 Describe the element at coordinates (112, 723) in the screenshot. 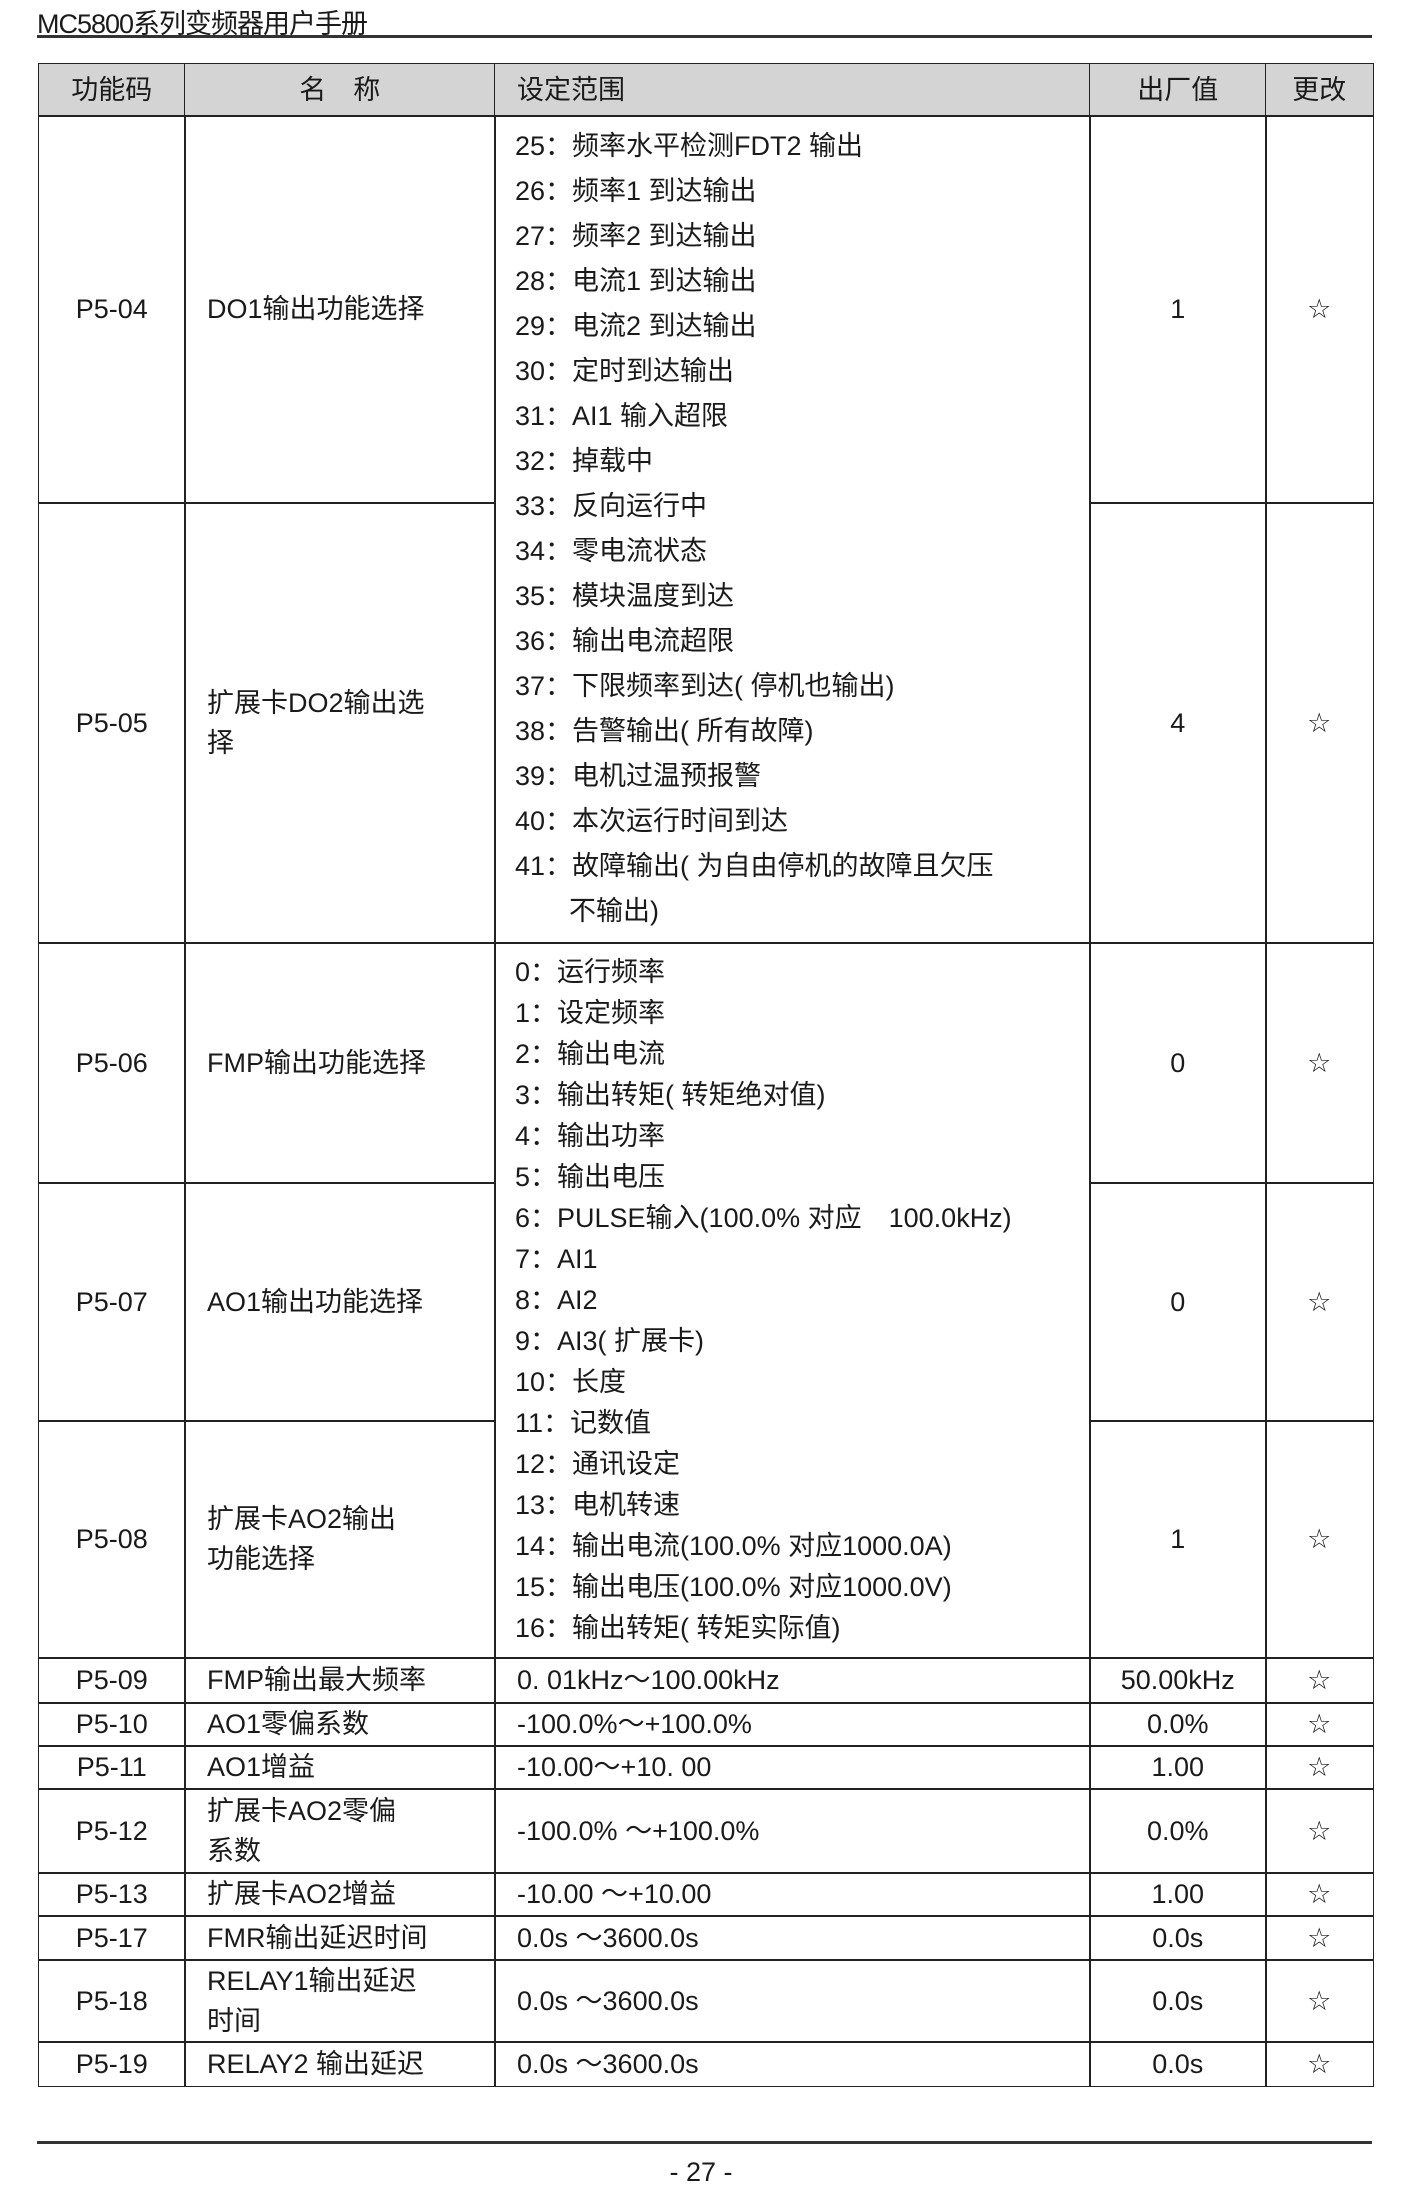

I see `code-cell: P5-05` at that location.